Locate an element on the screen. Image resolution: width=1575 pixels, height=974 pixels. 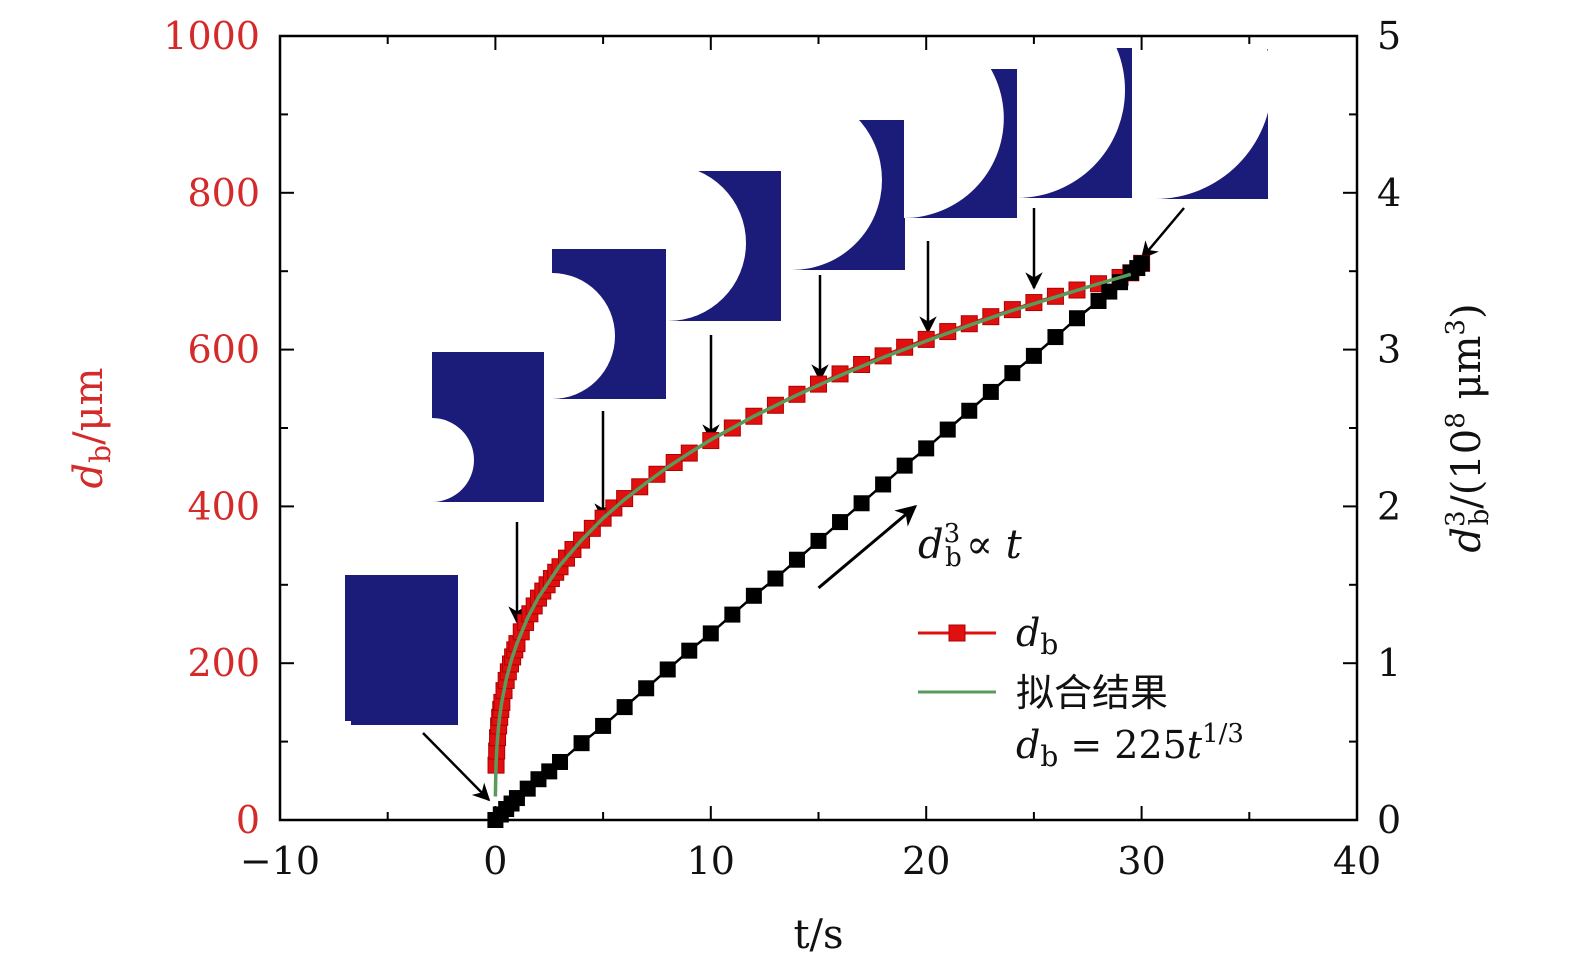
annotations: d3 b ∝ t is located at coordinates (920, 547).